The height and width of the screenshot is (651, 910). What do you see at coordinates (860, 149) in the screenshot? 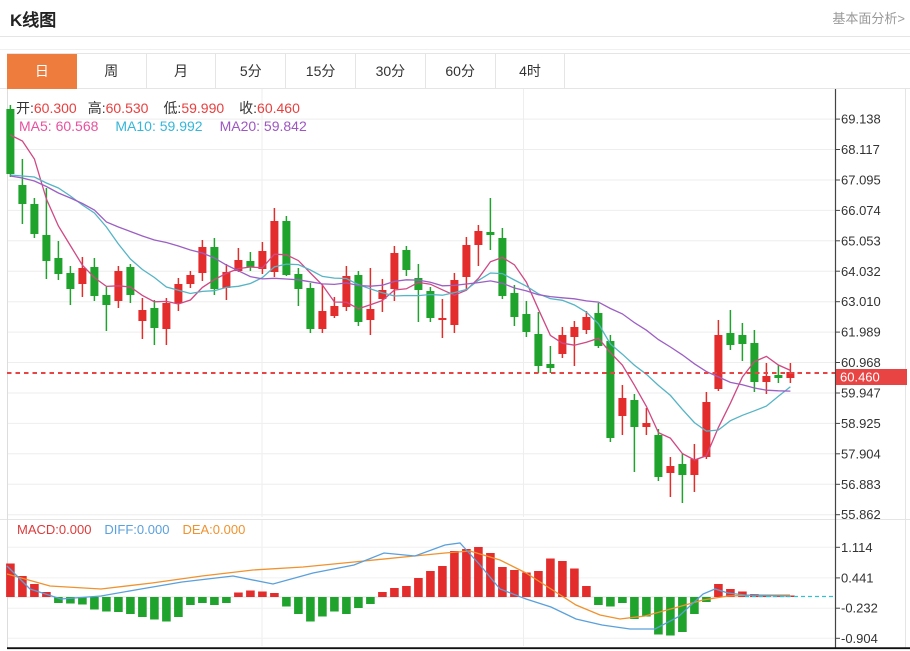
I see `svg-text: 68.117` at bounding box center [860, 149].